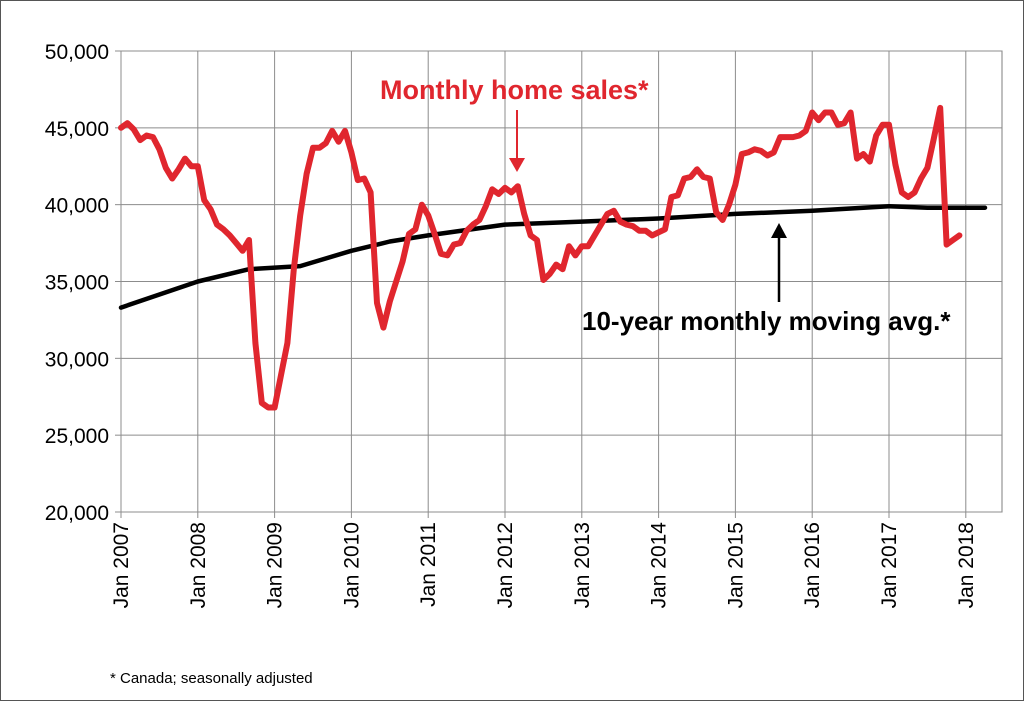 This screenshot has width=1024, height=701. I want to click on x-tick-label: Jan 2011, so click(428, 564).